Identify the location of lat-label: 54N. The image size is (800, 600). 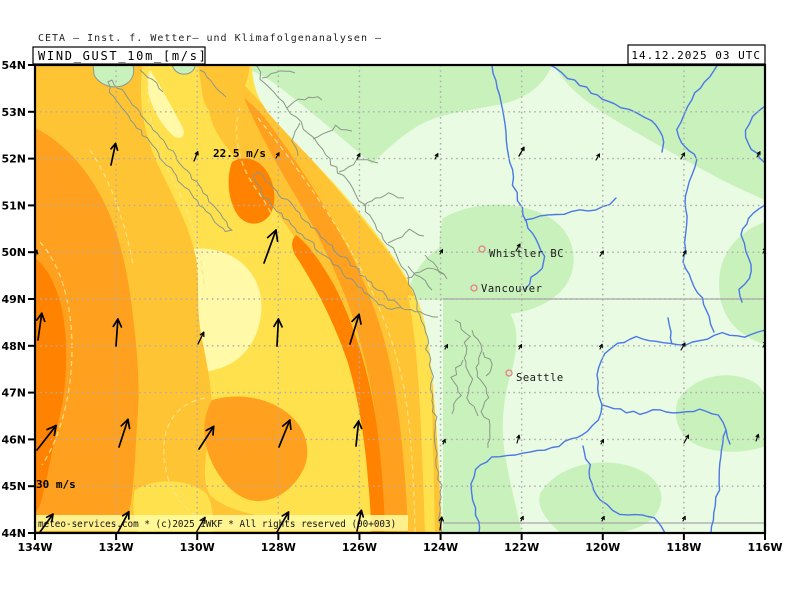
(13, 65).